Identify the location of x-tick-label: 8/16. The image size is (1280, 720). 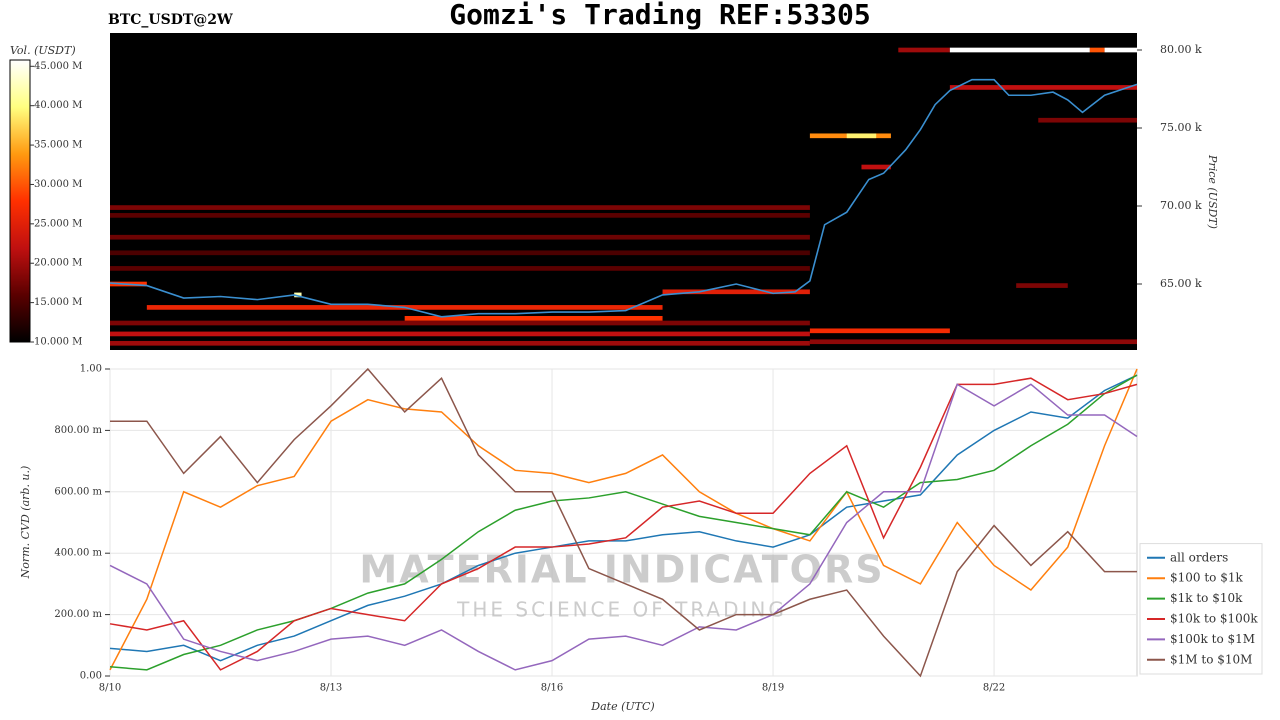
(552, 688).